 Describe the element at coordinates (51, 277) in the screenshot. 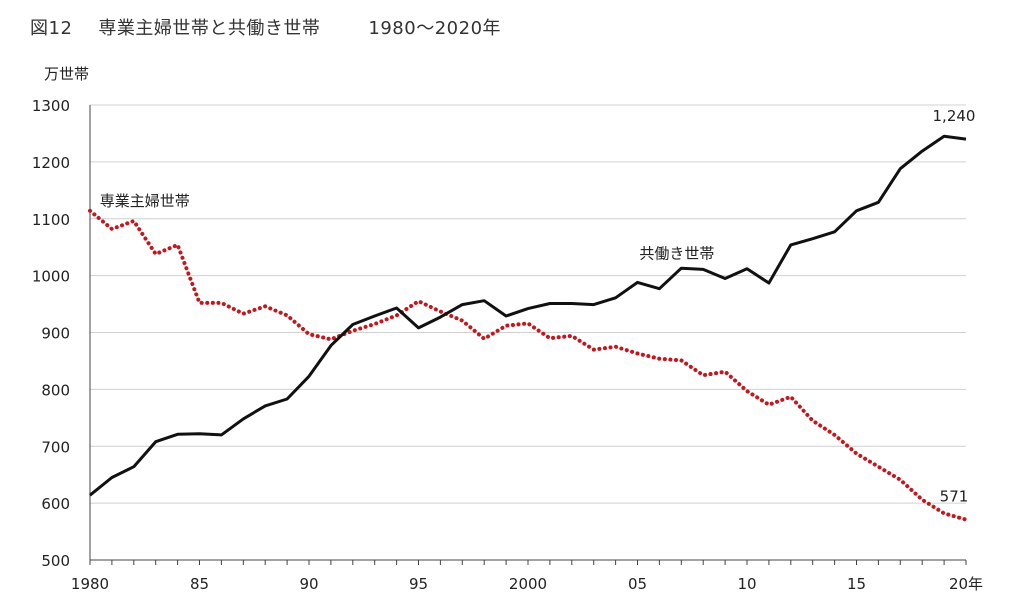

I see `y-tick-label-1000: 1000` at that location.